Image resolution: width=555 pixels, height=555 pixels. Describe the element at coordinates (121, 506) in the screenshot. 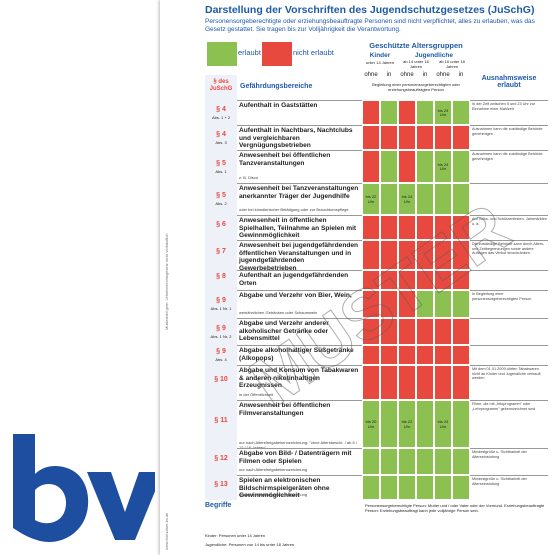

I see `logo-v` at that location.